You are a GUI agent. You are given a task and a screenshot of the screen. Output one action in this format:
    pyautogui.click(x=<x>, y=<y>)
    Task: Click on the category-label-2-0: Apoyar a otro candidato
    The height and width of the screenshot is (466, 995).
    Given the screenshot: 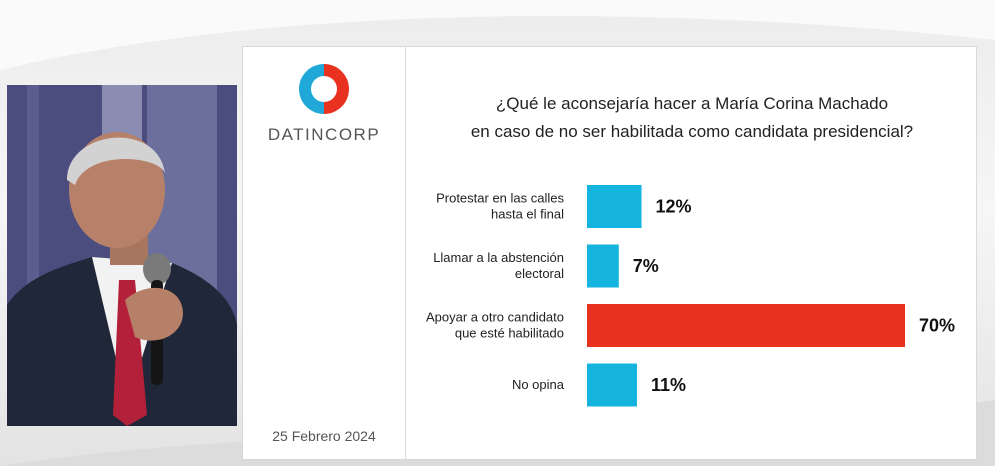 What is the action you would take?
    pyautogui.click(x=495, y=317)
    